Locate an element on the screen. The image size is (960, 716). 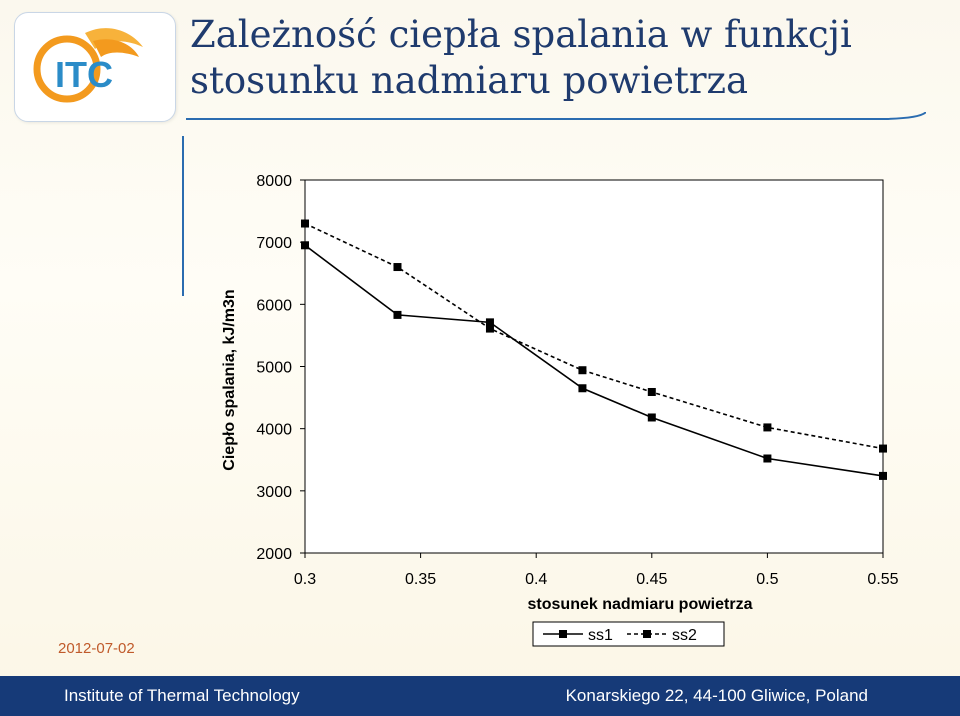
y-tick-label: 3000 is located at coordinates (274, 492).